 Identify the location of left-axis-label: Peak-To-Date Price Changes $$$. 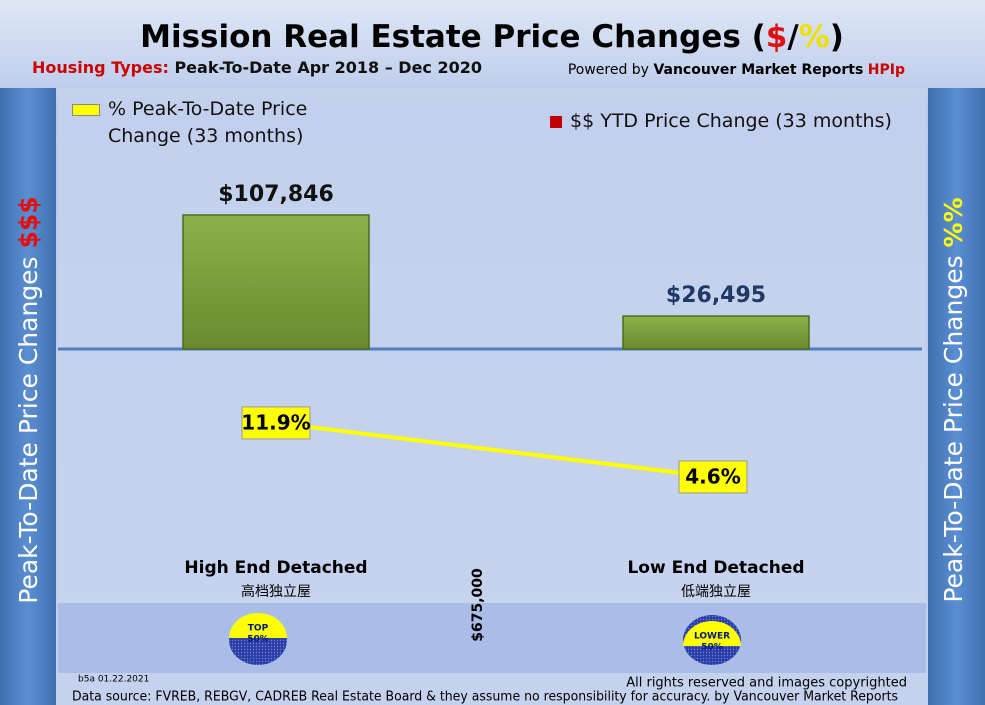
(28, 399).